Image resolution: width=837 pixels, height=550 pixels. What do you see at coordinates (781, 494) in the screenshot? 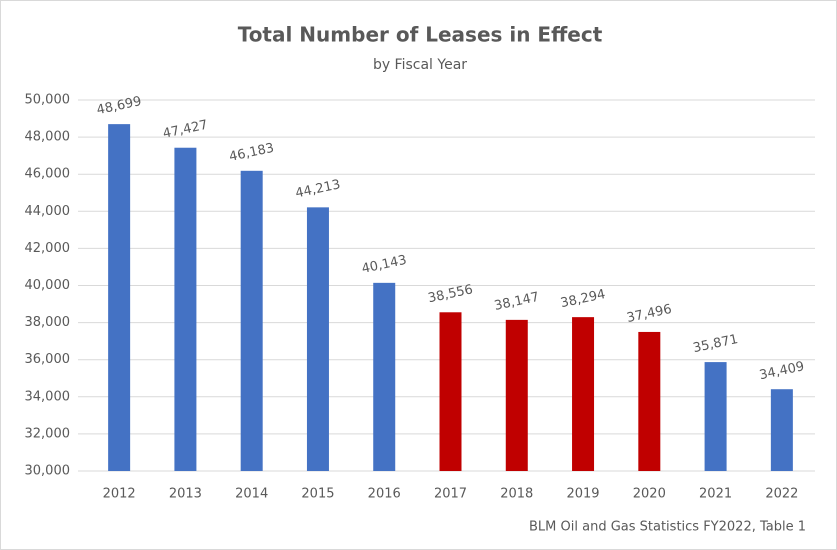
I see `x-tick-label: 2022` at bounding box center [781, 494].